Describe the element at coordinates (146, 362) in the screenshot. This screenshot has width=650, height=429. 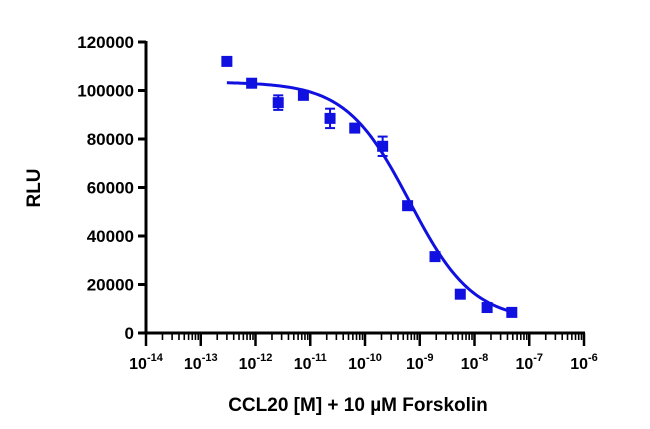
I see `x-tick-label: 10⁻¹⁴` at that location.